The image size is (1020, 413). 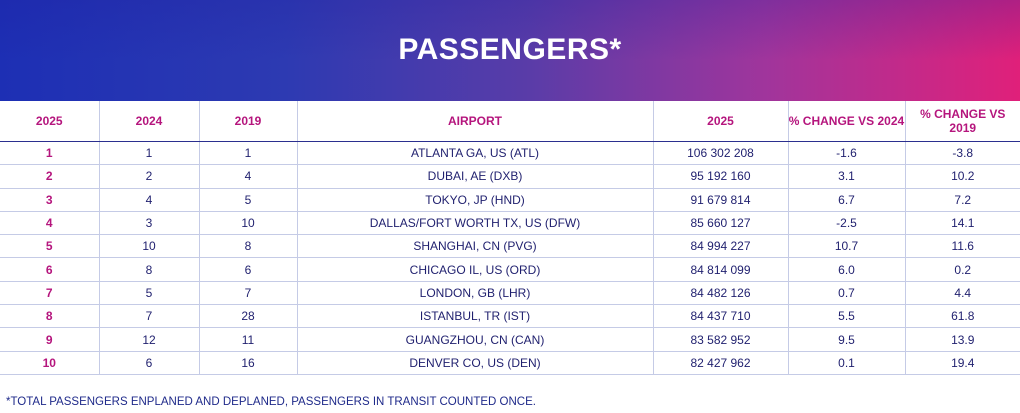 I want to click on change-vs-2024: -1.6, so click(x=846, y=153).